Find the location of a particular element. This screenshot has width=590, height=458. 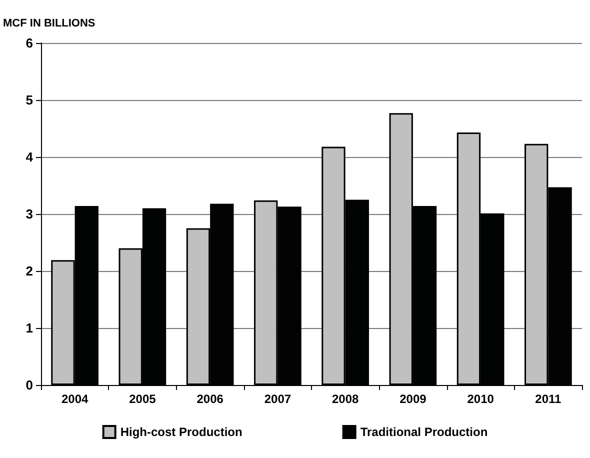

y-tick-label: 4 is located at coordinates (30, 157).